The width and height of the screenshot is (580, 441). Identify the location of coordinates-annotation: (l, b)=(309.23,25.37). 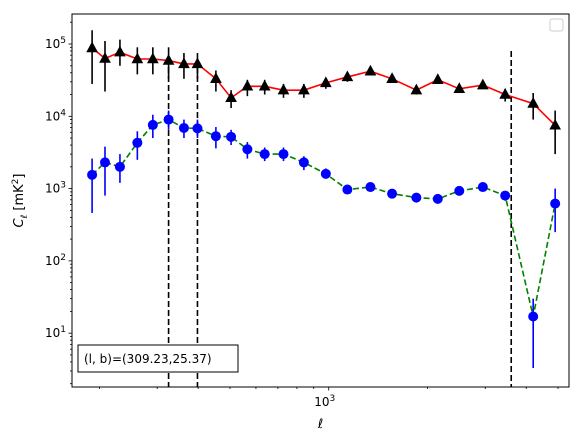
(158, 358).